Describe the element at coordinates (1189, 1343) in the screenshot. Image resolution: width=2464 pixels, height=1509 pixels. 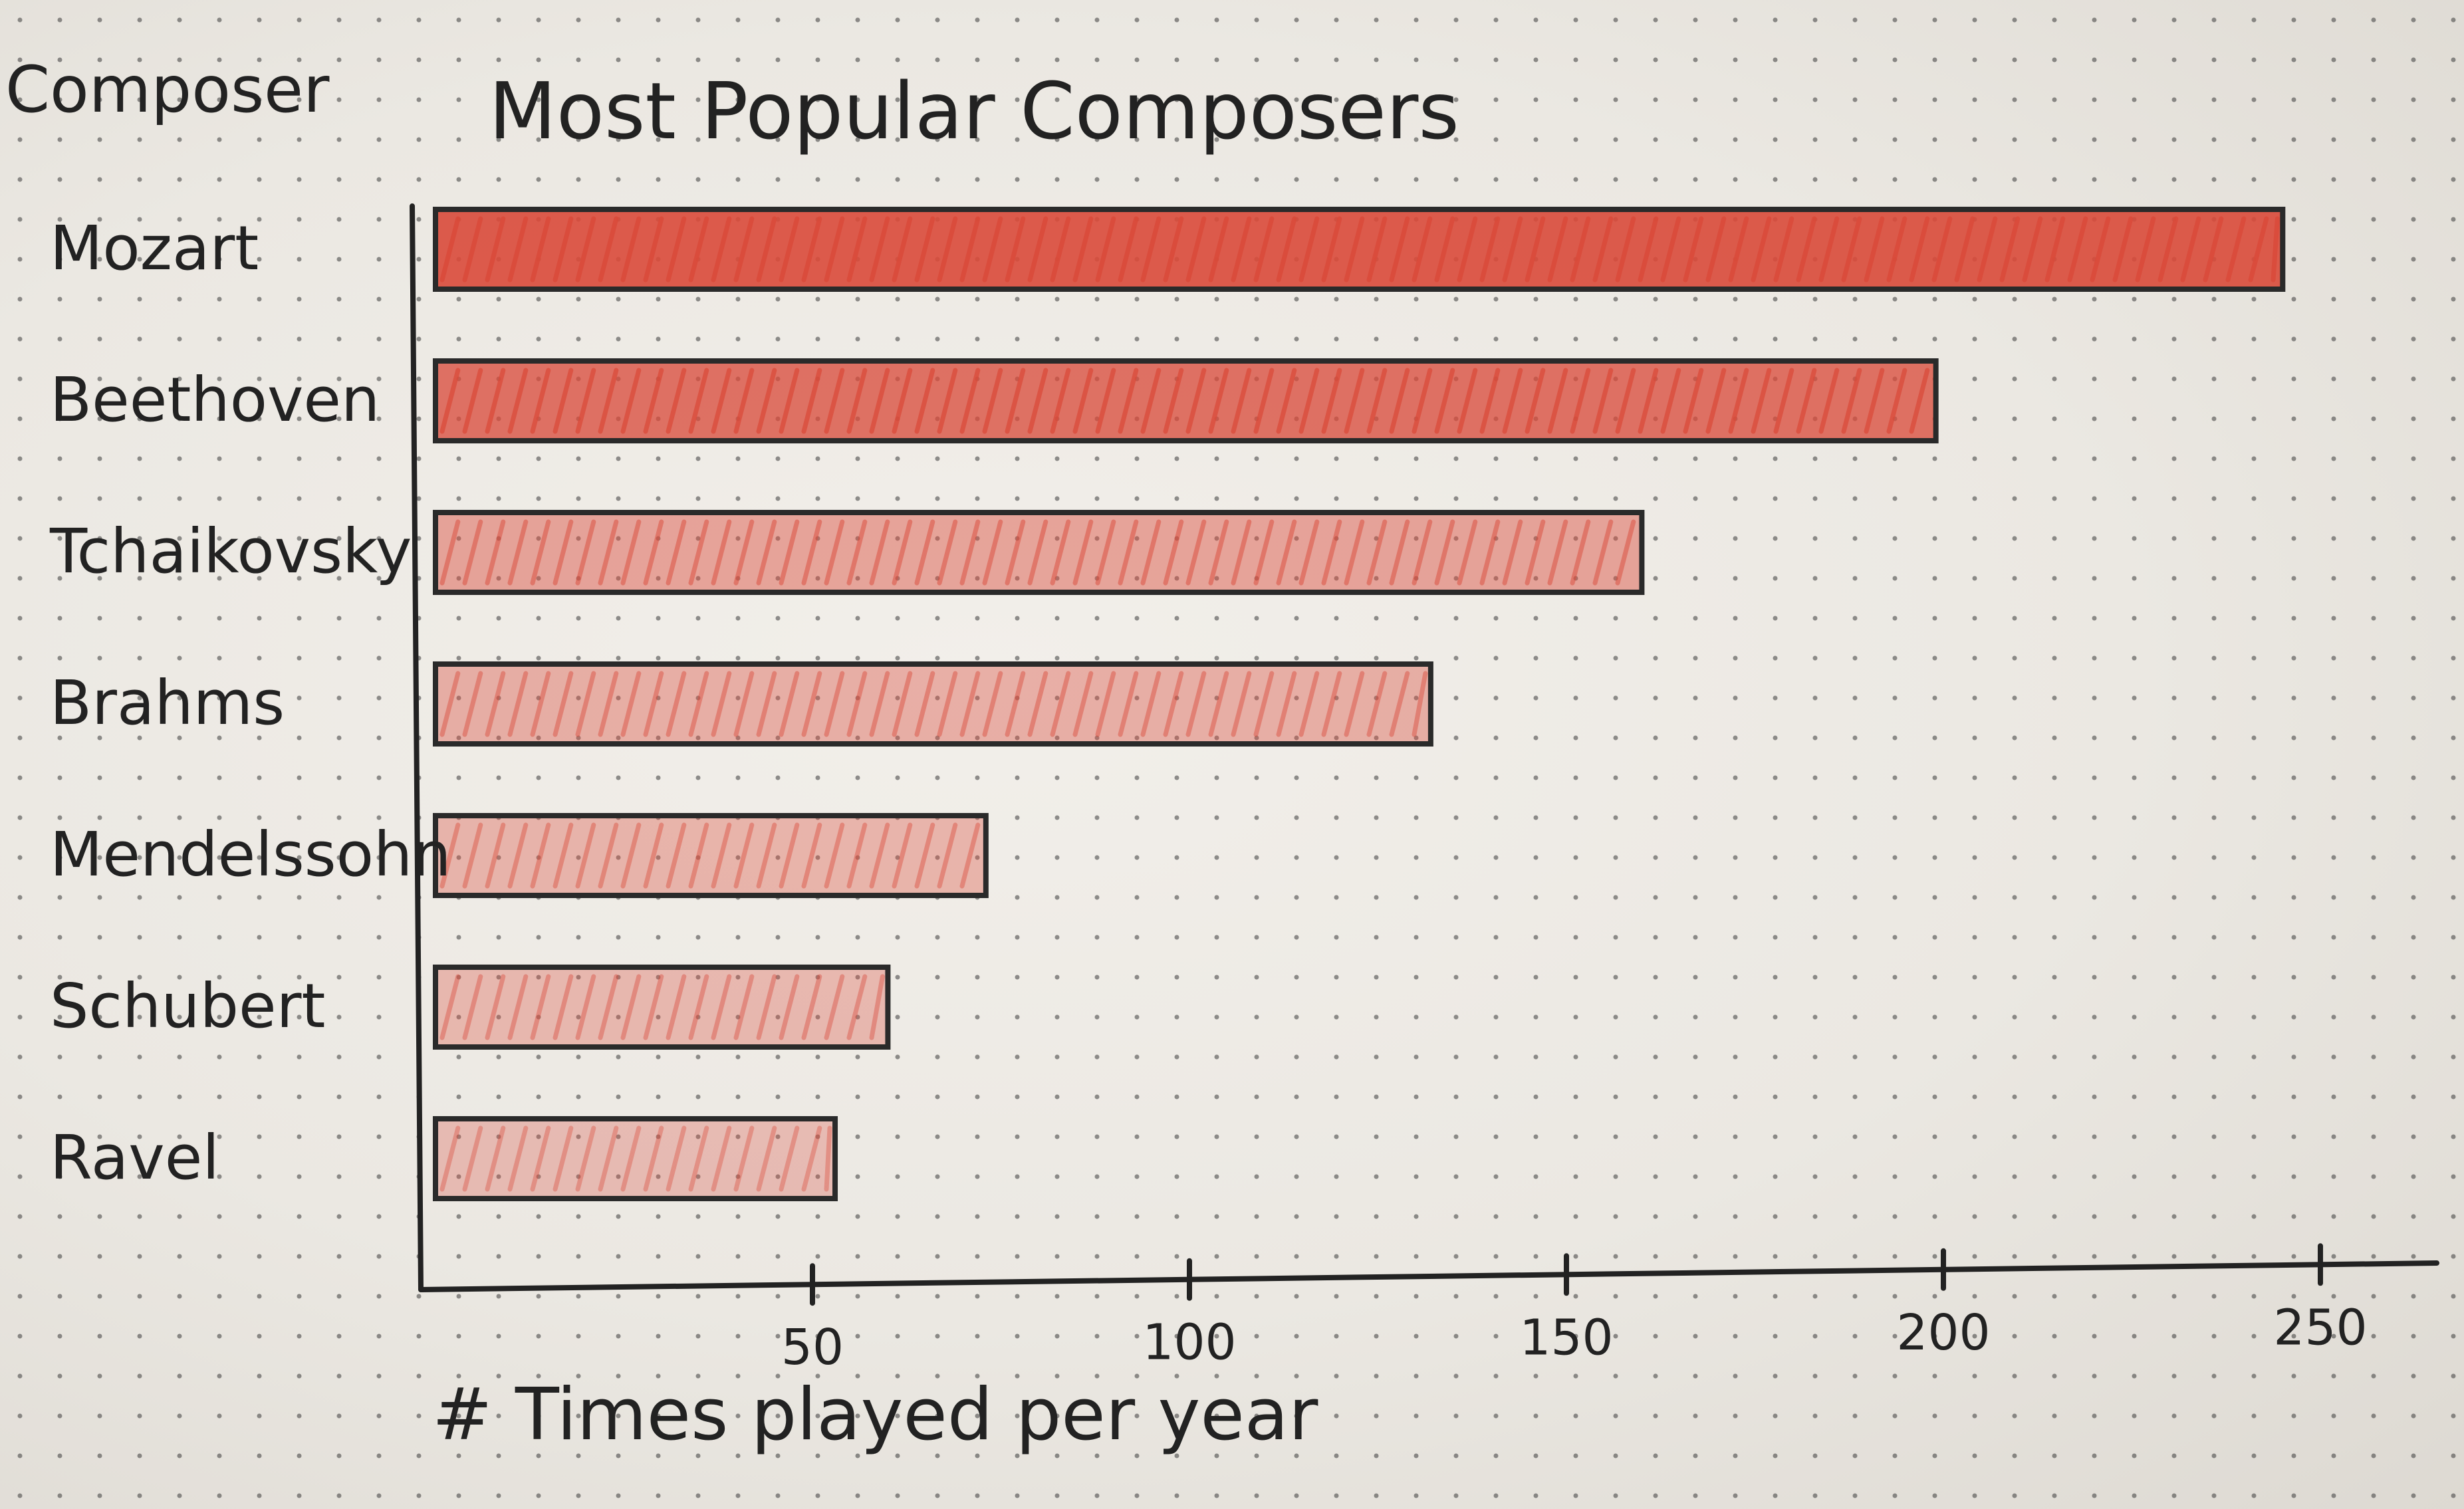
I see `x-tick-label: 100` at that location.